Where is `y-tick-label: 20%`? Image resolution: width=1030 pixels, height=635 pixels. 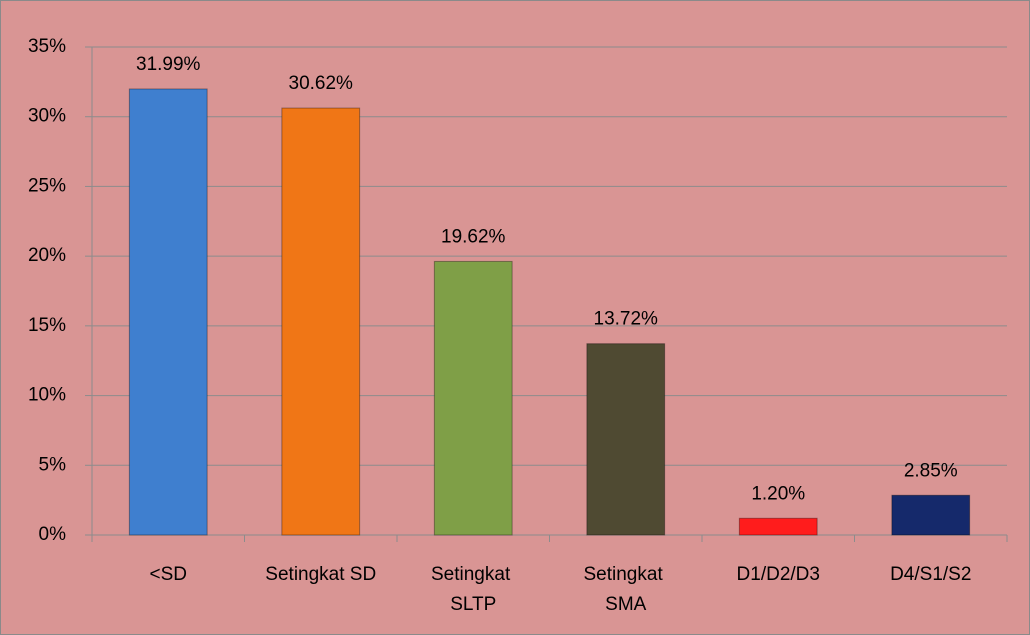
y-tick-label: 20% is located at coordinates (47, 255).